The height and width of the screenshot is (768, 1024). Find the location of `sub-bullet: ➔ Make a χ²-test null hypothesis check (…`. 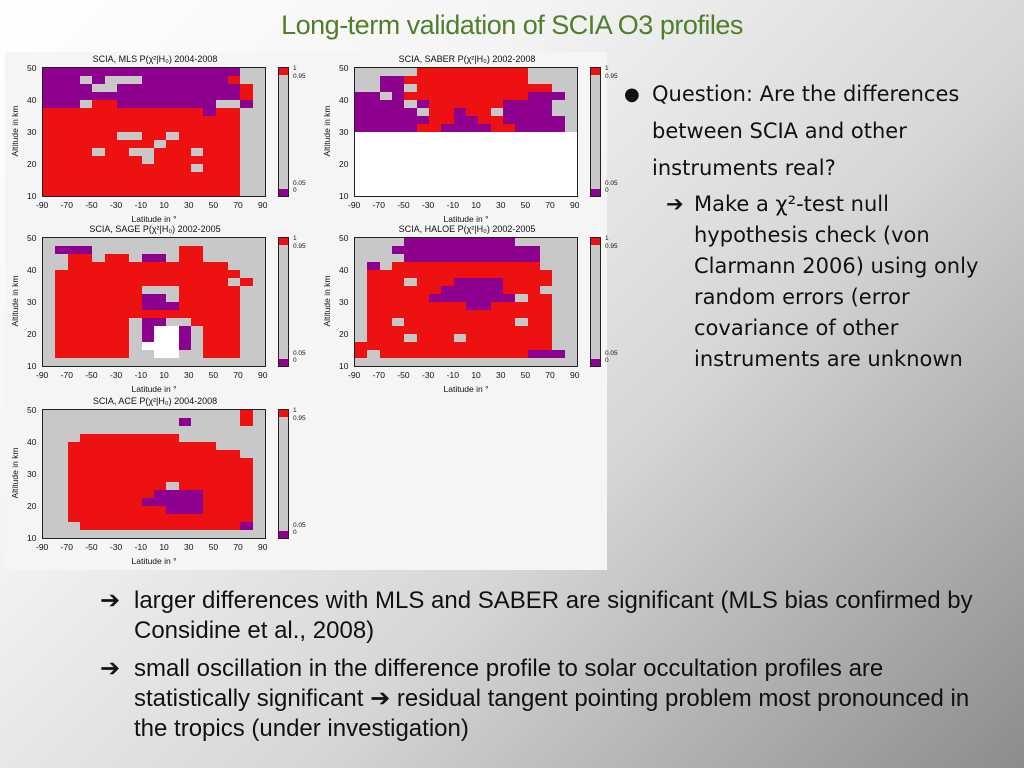

sub-bullet: ➔ Make a χ²-test null hypothesis check (… is located at coordinates (808, 282).